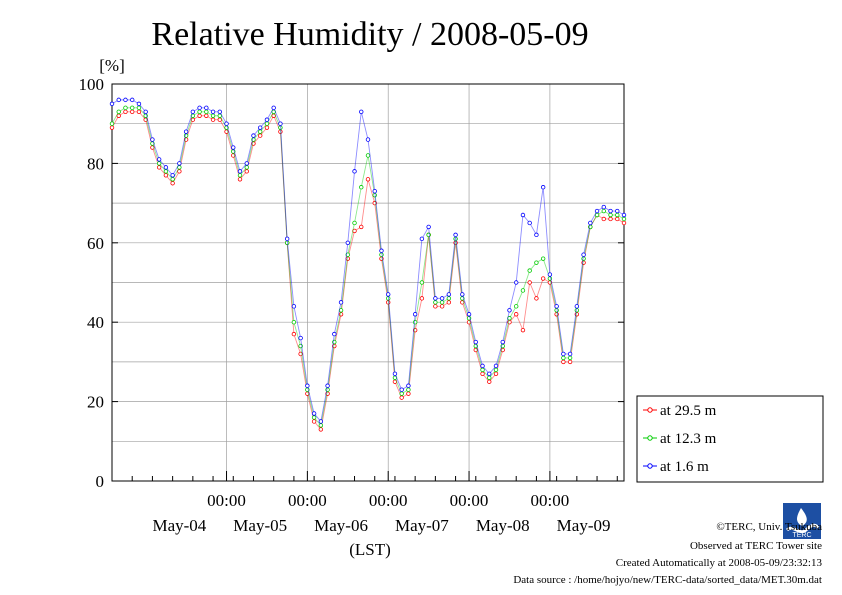 The image size is (842, 595). Describe the element at coordinates (179, 525) in the screenshot. I see `x-date-label: May-04` at that location.